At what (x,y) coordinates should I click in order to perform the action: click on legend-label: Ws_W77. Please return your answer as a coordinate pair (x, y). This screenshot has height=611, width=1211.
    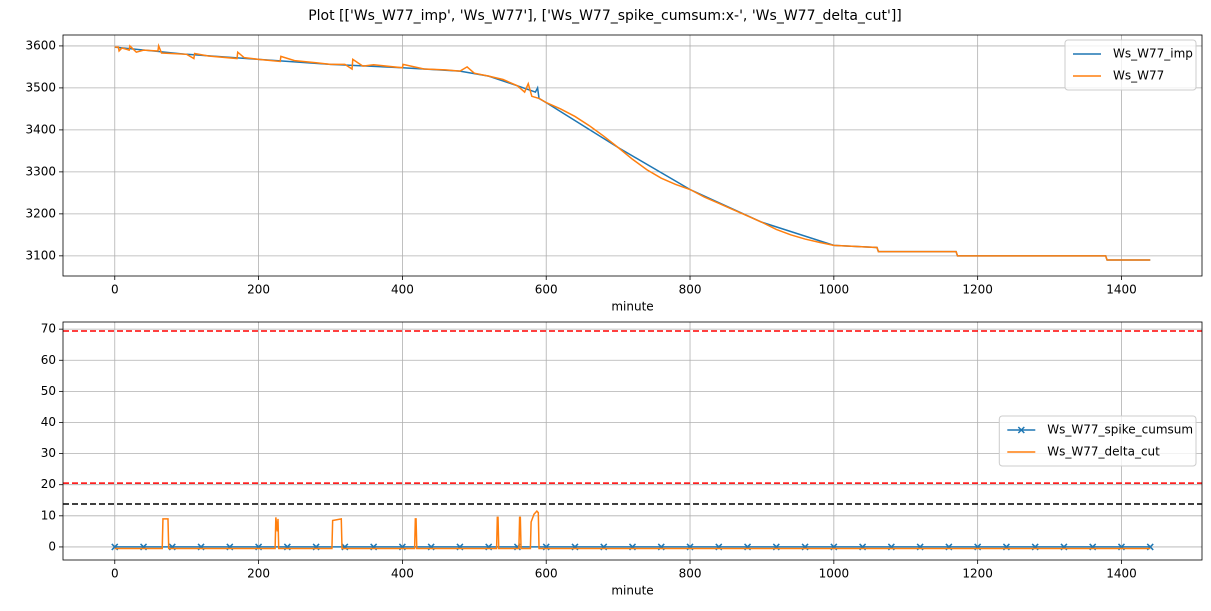
    Looking at the image, I should click on (1138, 76).